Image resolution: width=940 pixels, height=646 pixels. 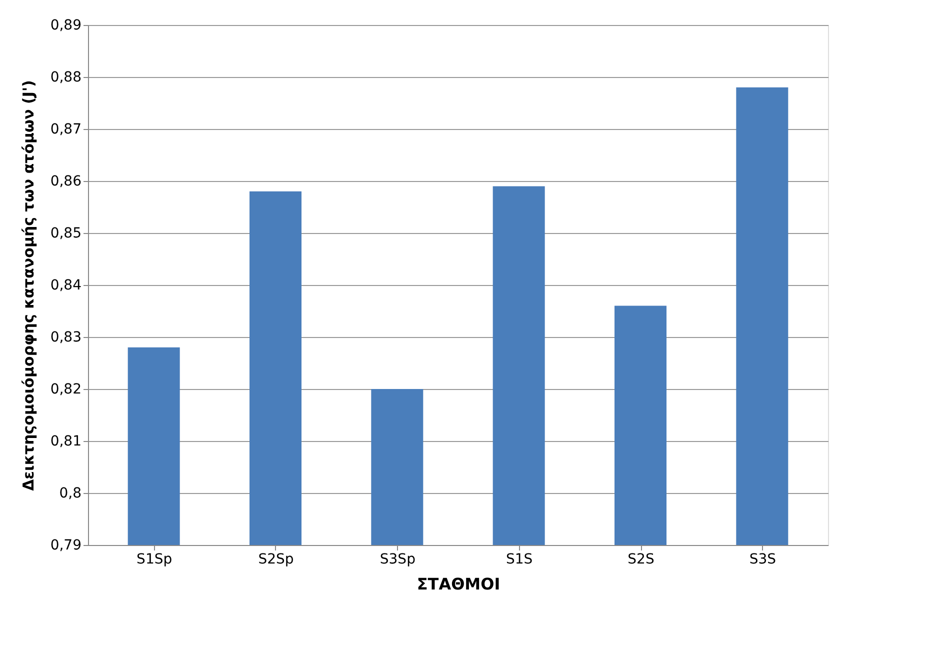 I want to click on x-tick-label: S3Sp, so click(x=398, y=560).